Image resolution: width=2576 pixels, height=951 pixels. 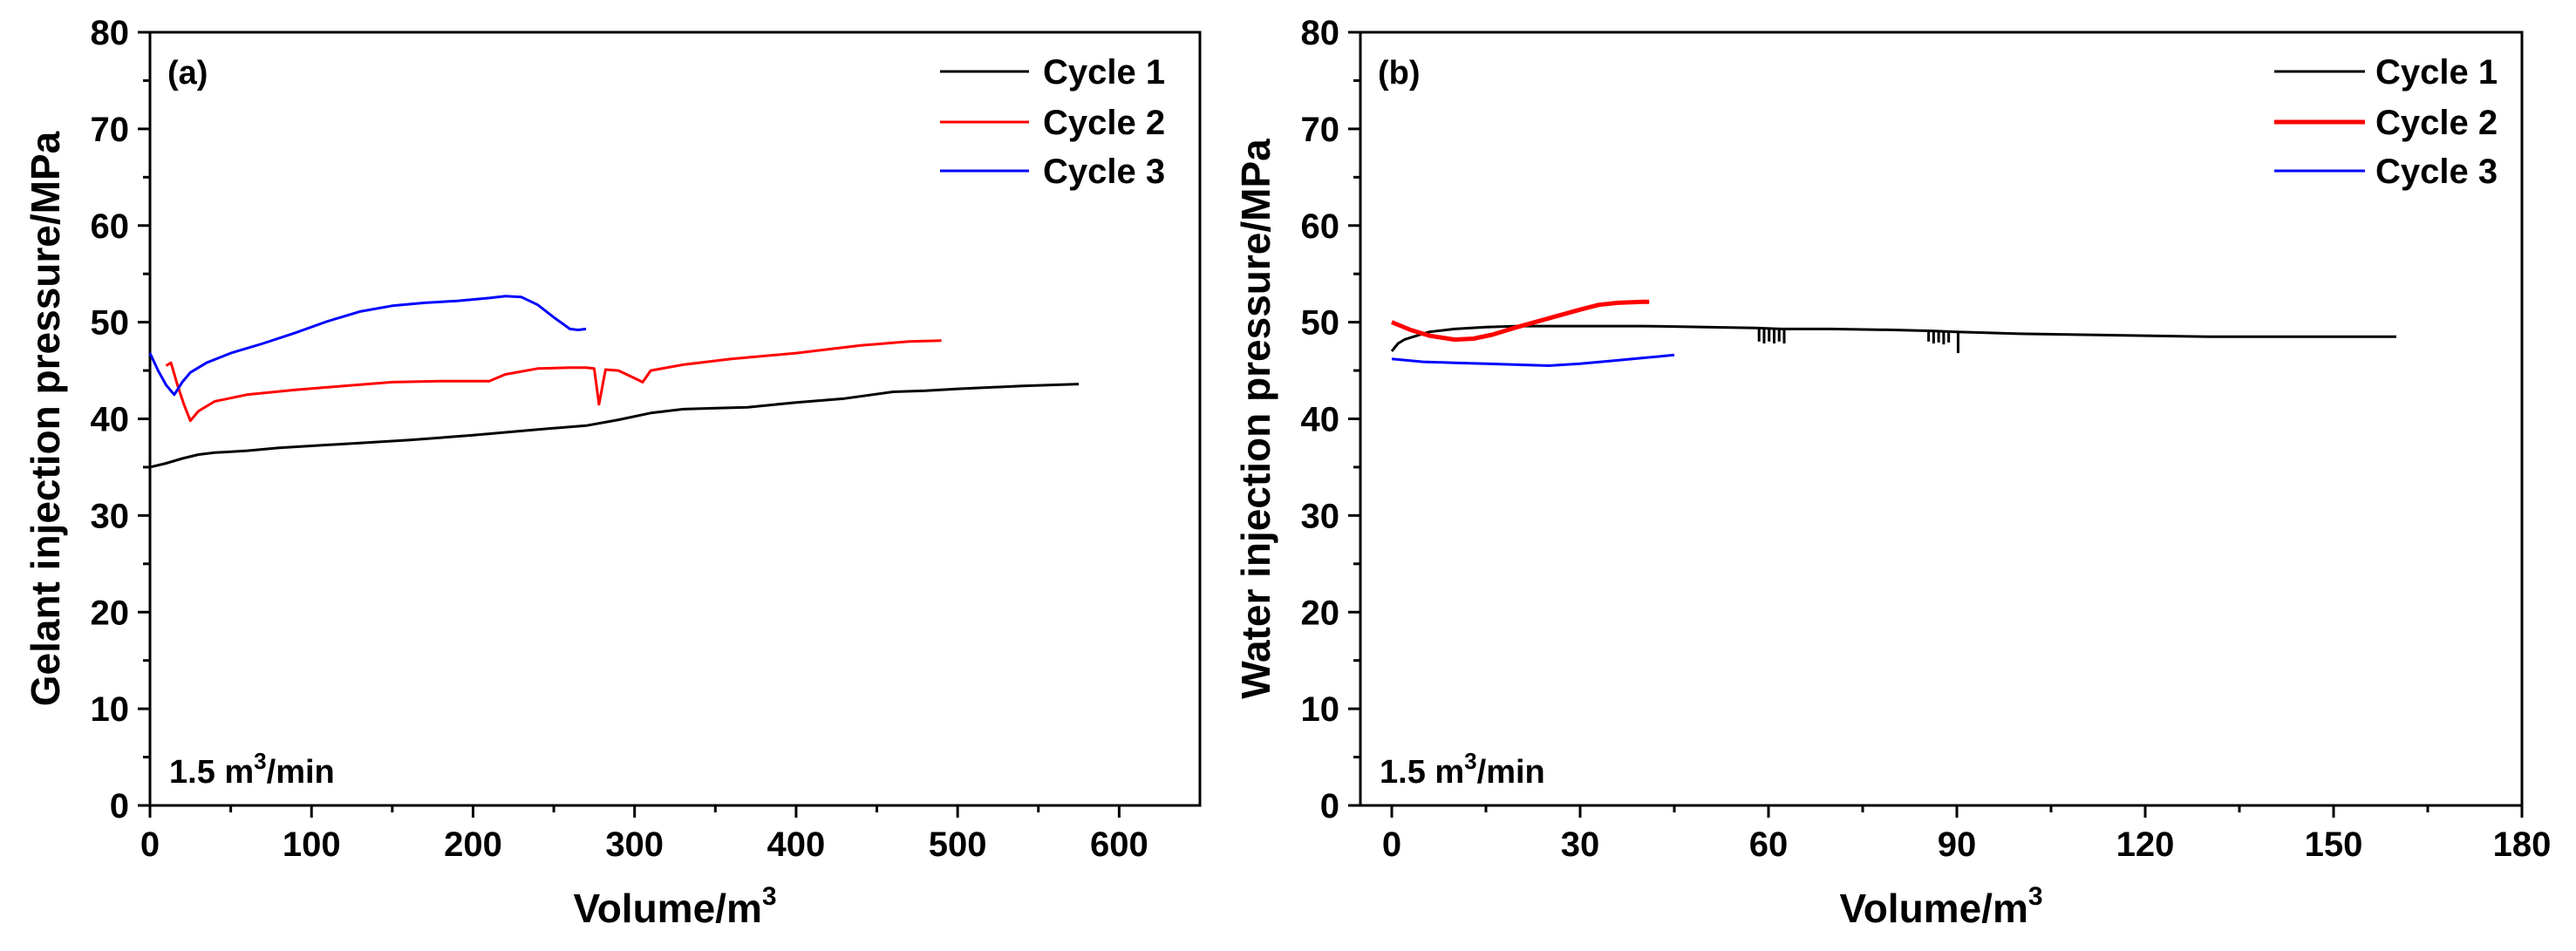 I want to click on x-tick-label: 120, so click(x=2146, y=844).